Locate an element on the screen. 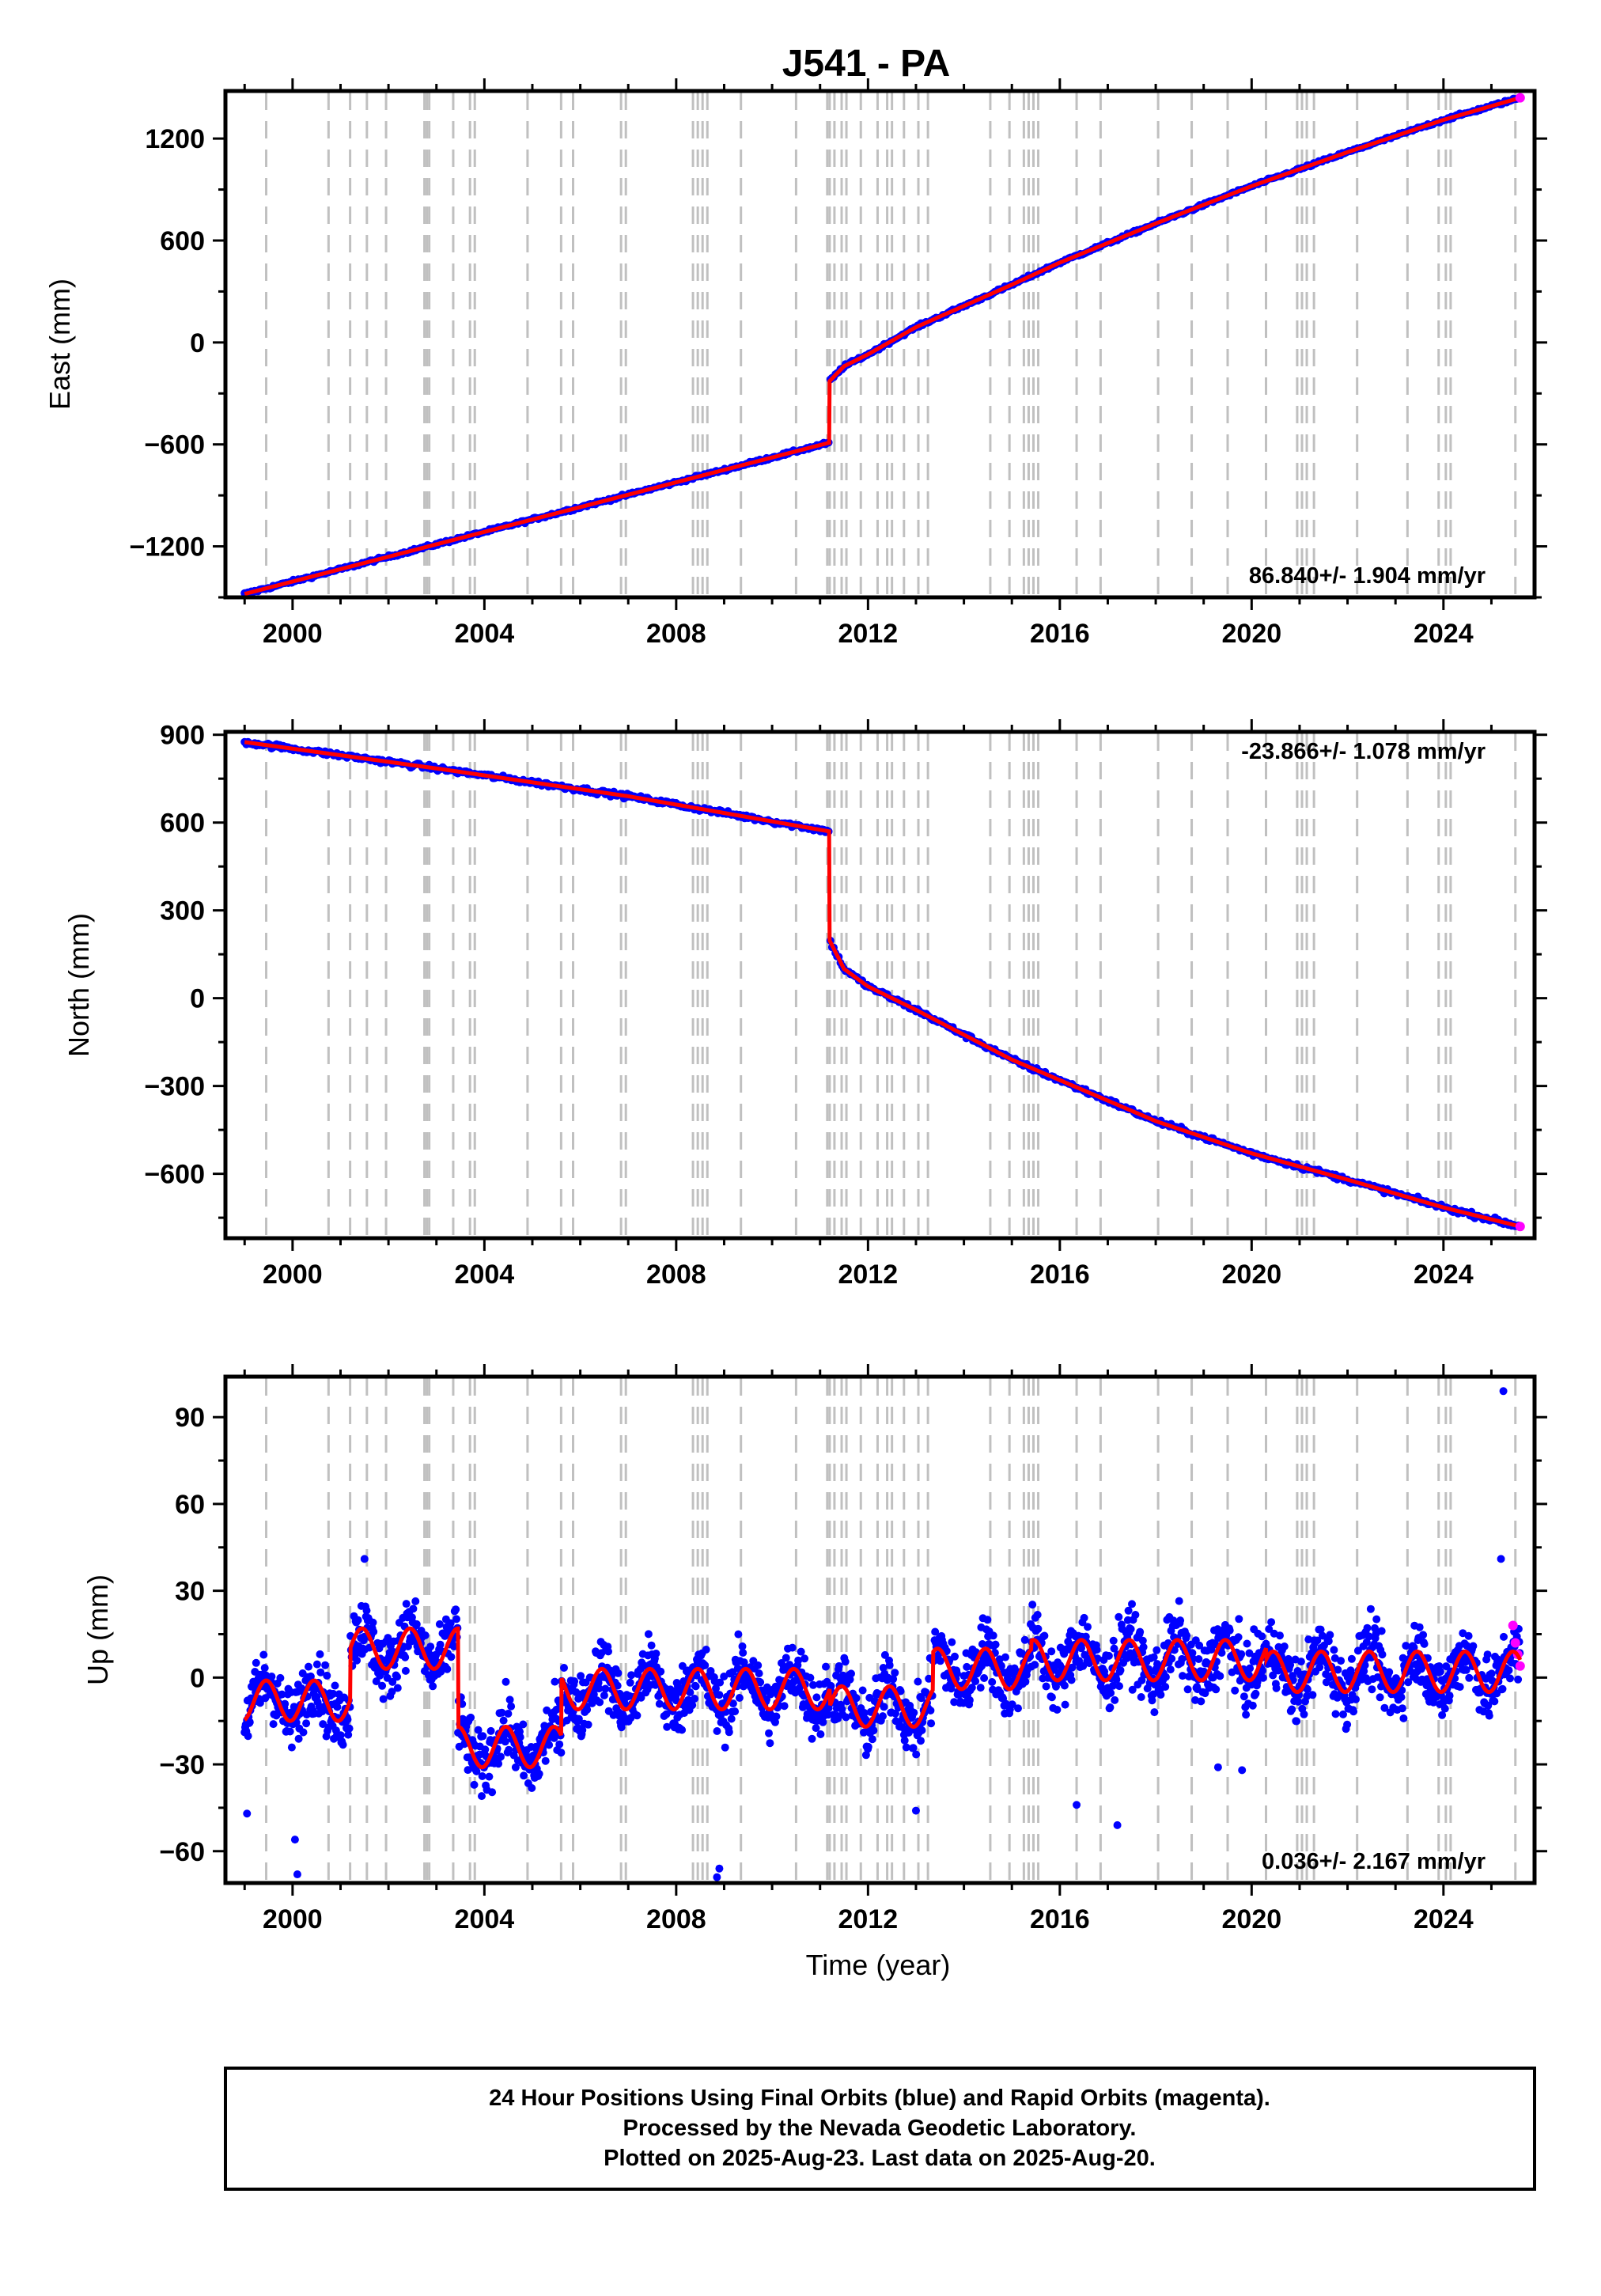 The height and width of the screenshot is (2296, 1601). y-axis-label: North (mm) is located at coordinates (79, 985).